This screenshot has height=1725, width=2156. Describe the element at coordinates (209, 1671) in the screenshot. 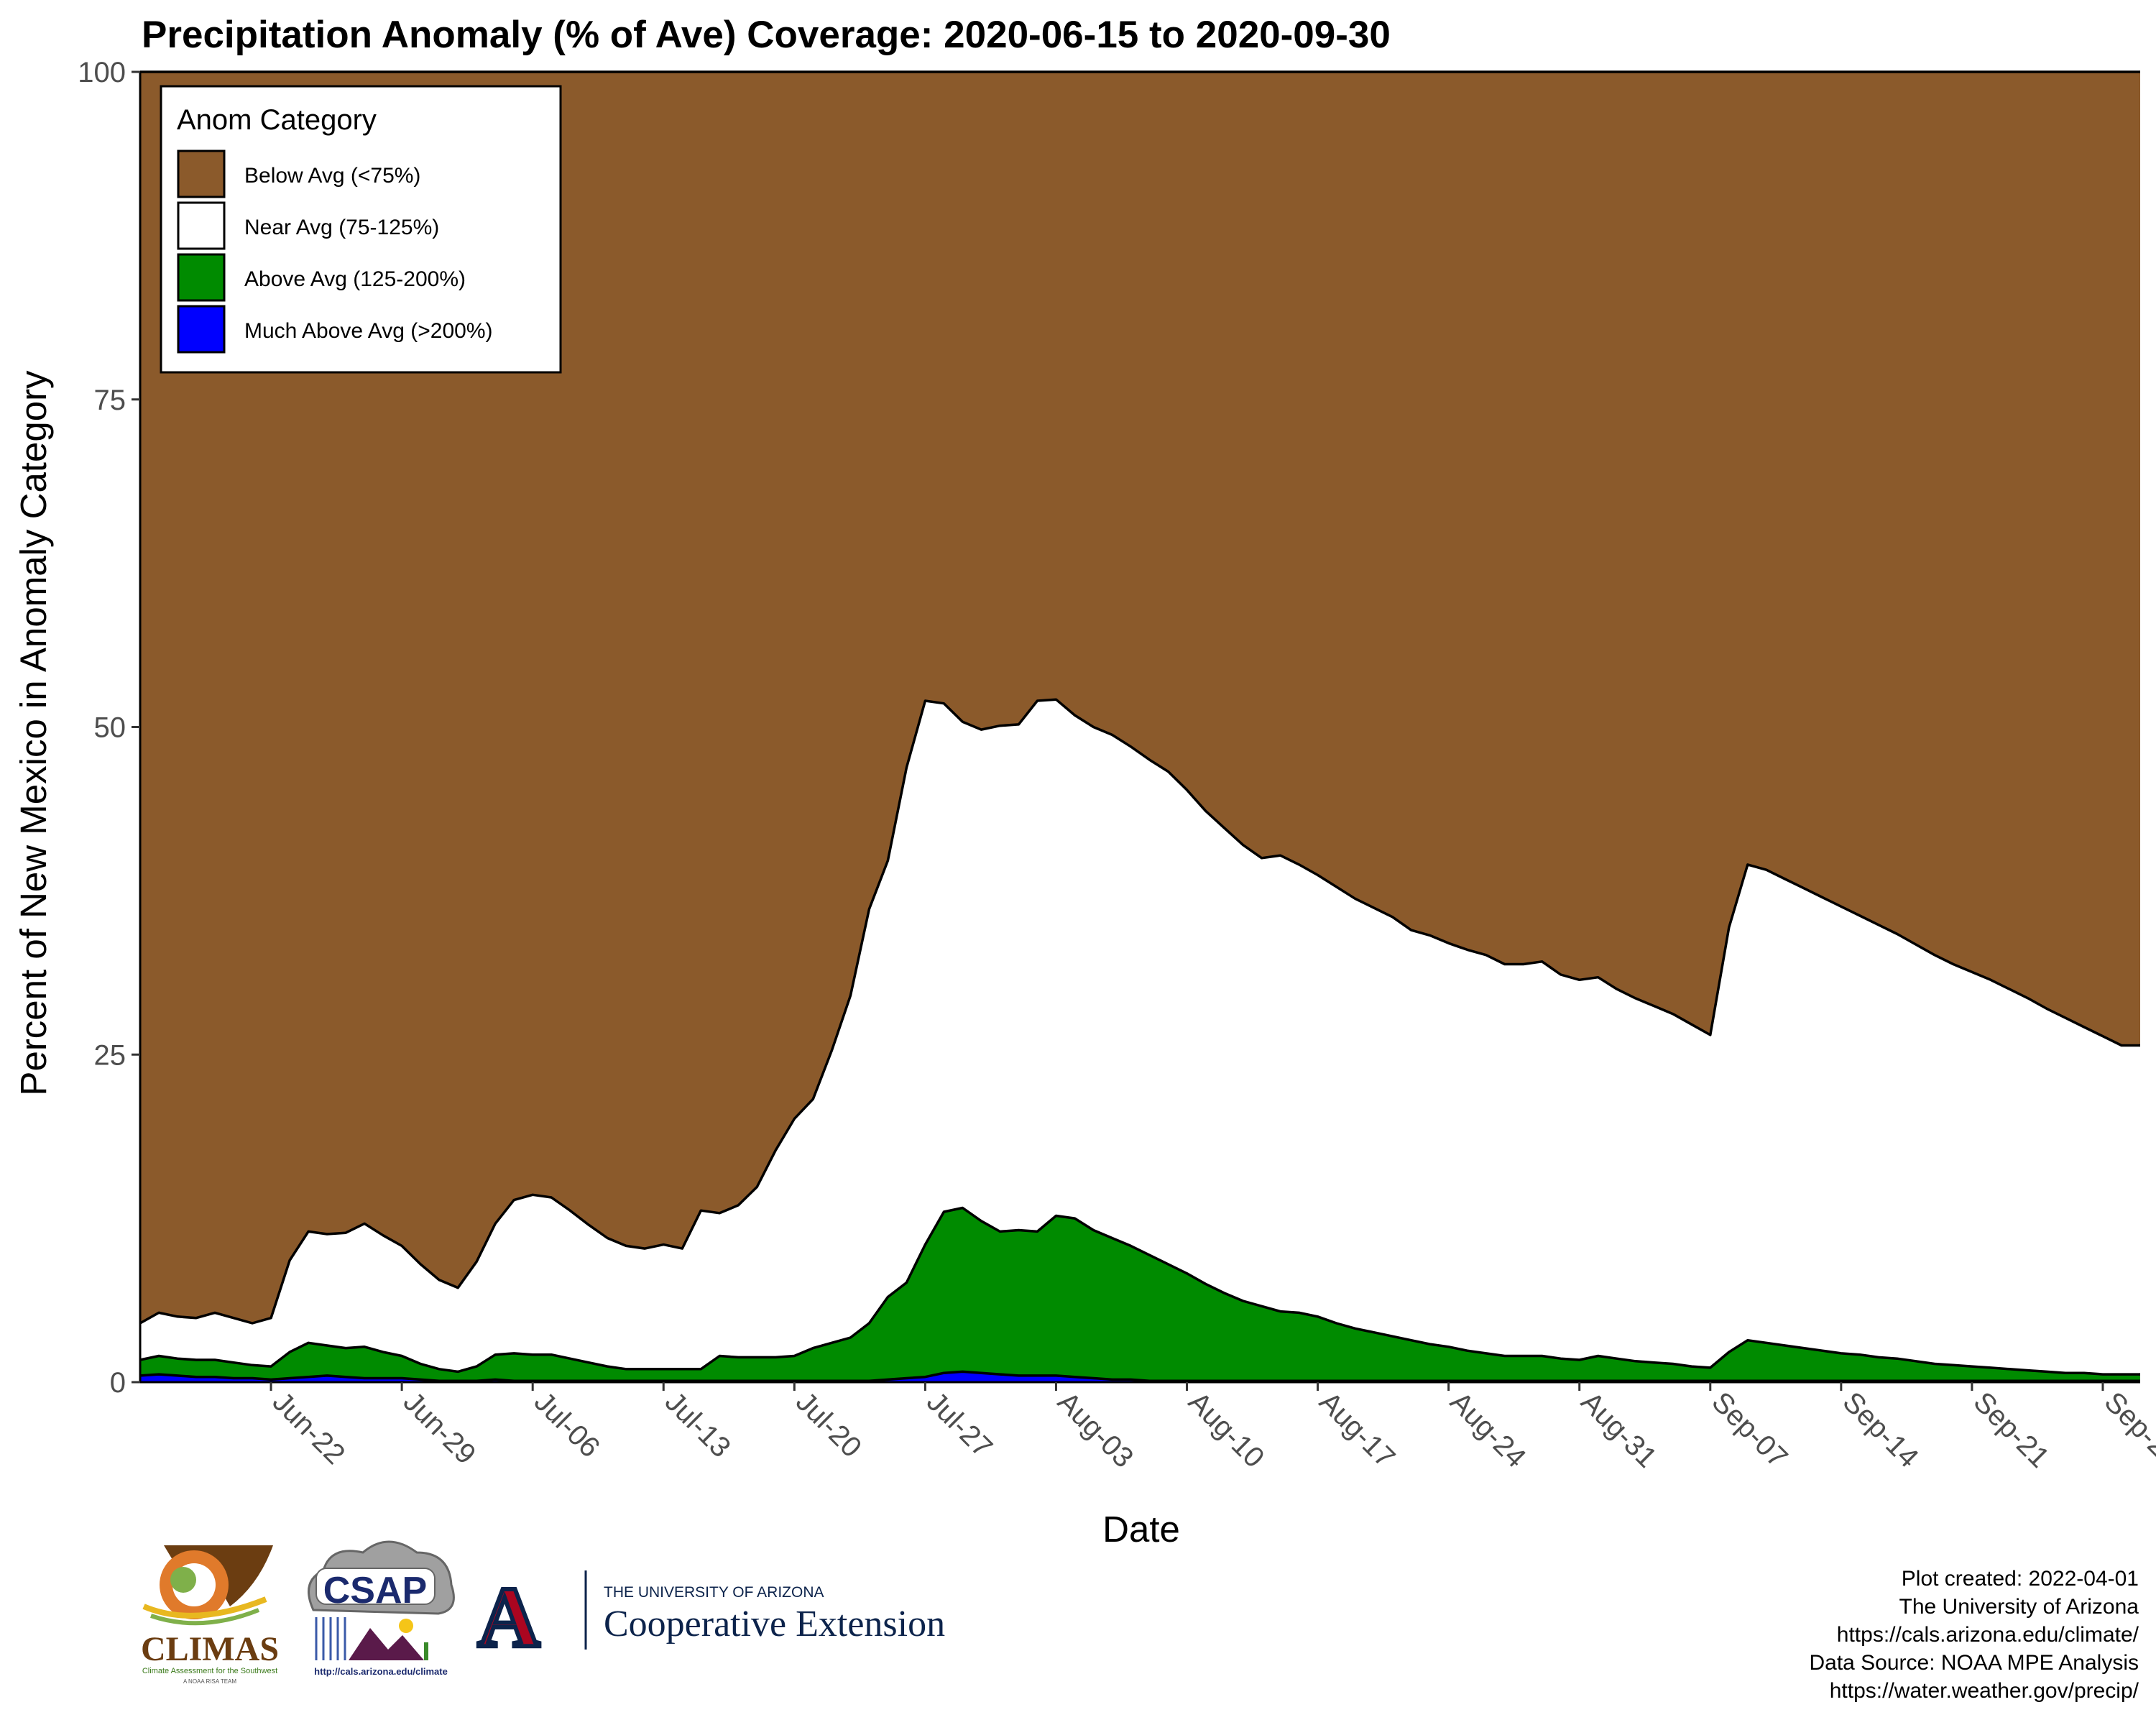

I see `climas-subtitle: Climate Assessment for the Southwest` at that location.